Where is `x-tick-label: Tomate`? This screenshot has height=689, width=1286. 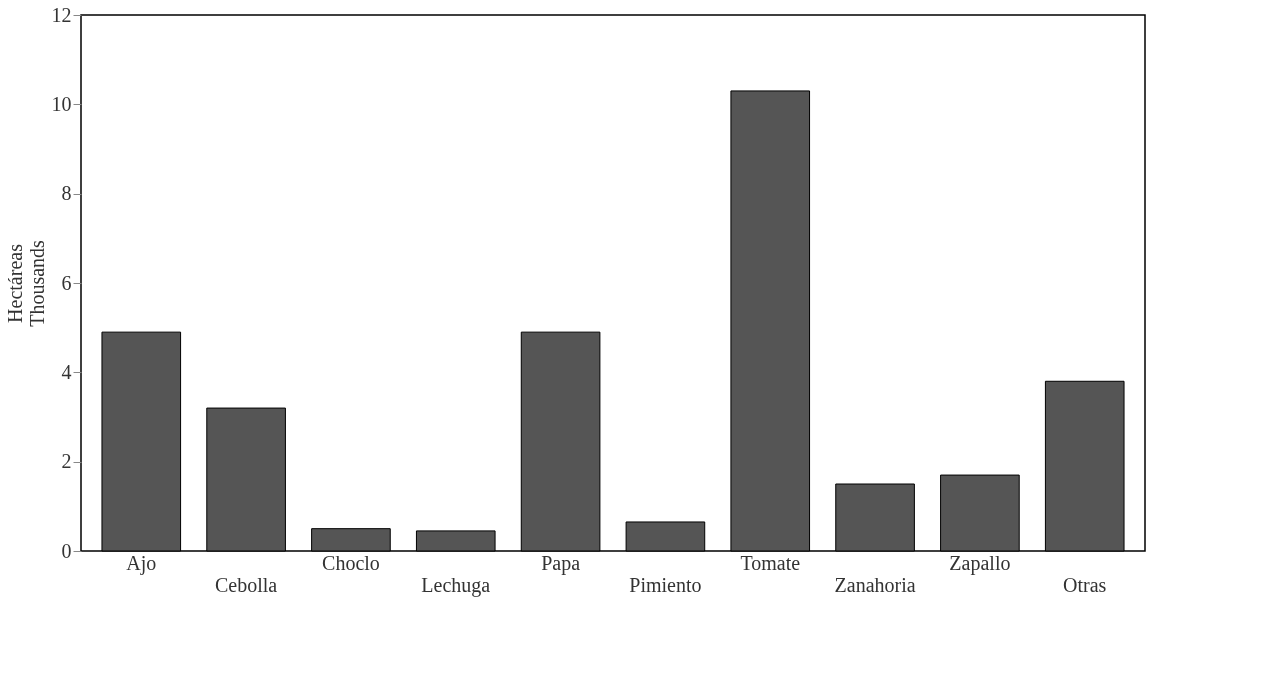
x-tick-label: Tomate is located at coordinates (770, 562).